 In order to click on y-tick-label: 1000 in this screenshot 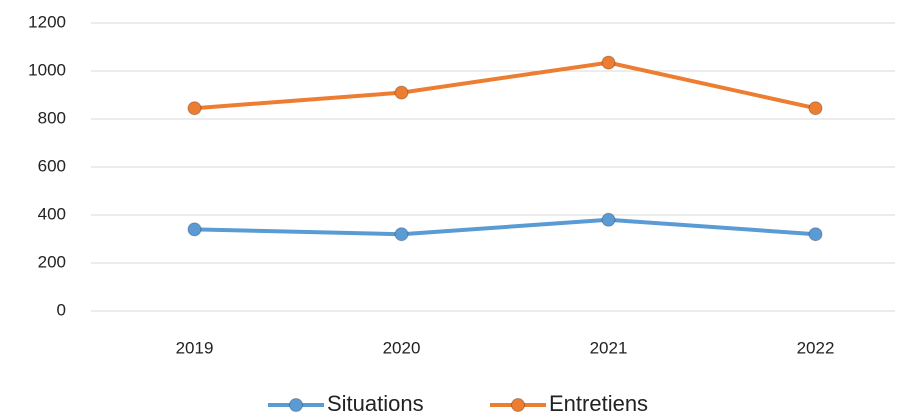, I will do `click(47, 69)`.